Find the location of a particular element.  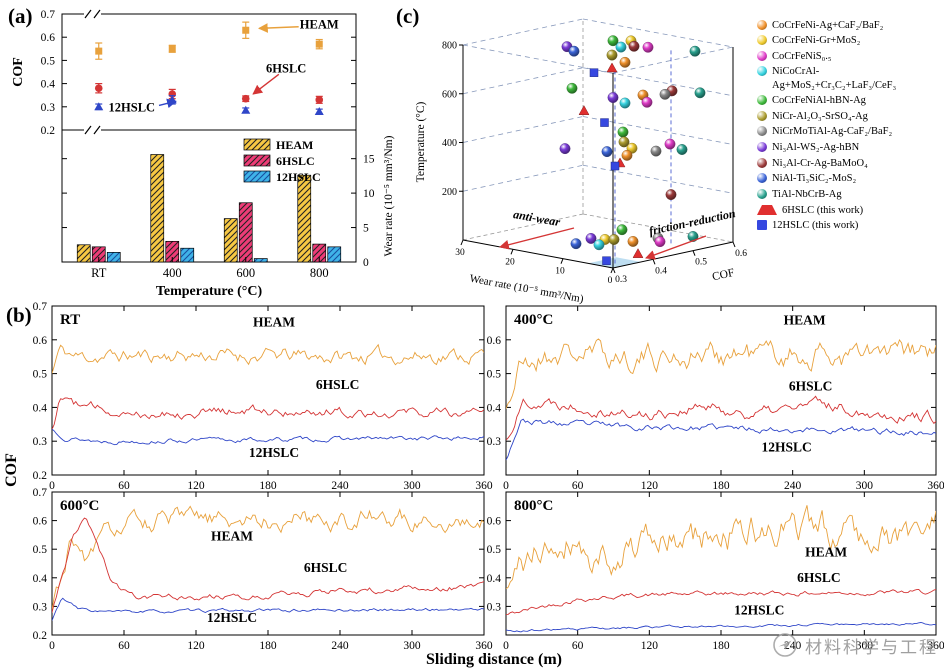

subplot-title: 800°C is located at coordinates (533, 506).